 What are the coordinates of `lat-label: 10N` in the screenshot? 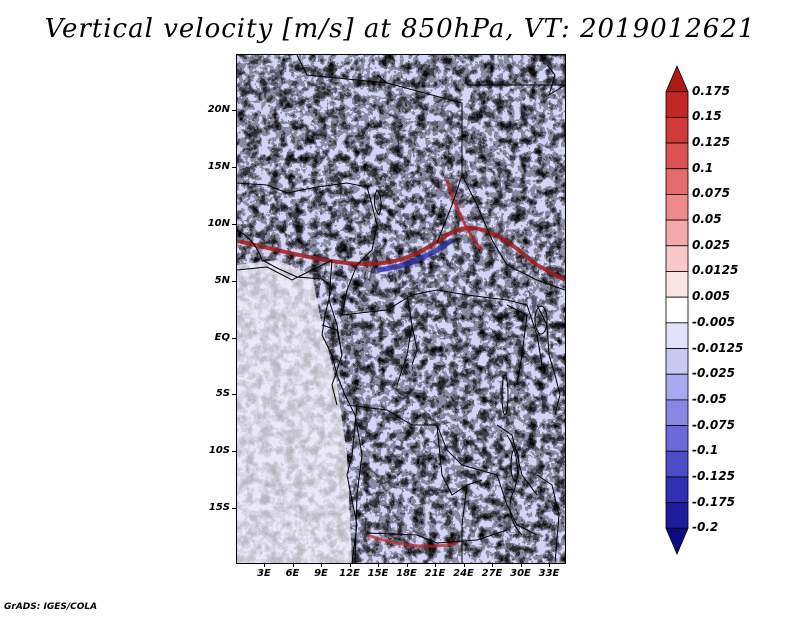 It's located at (218, 223).